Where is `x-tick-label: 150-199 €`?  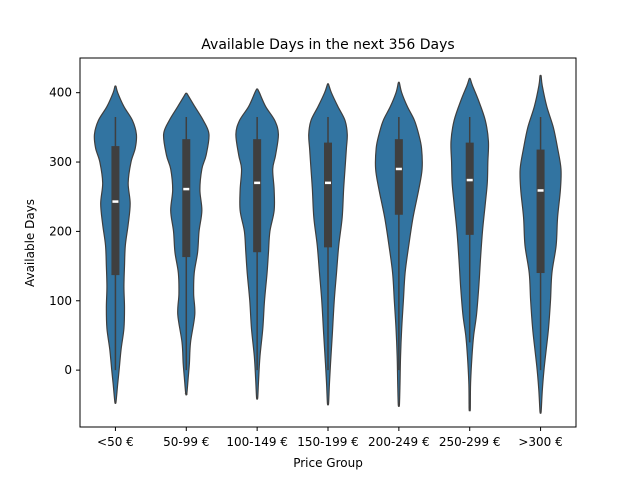
x-tick-label: 150-199 € is located at coordinates (328, 442).